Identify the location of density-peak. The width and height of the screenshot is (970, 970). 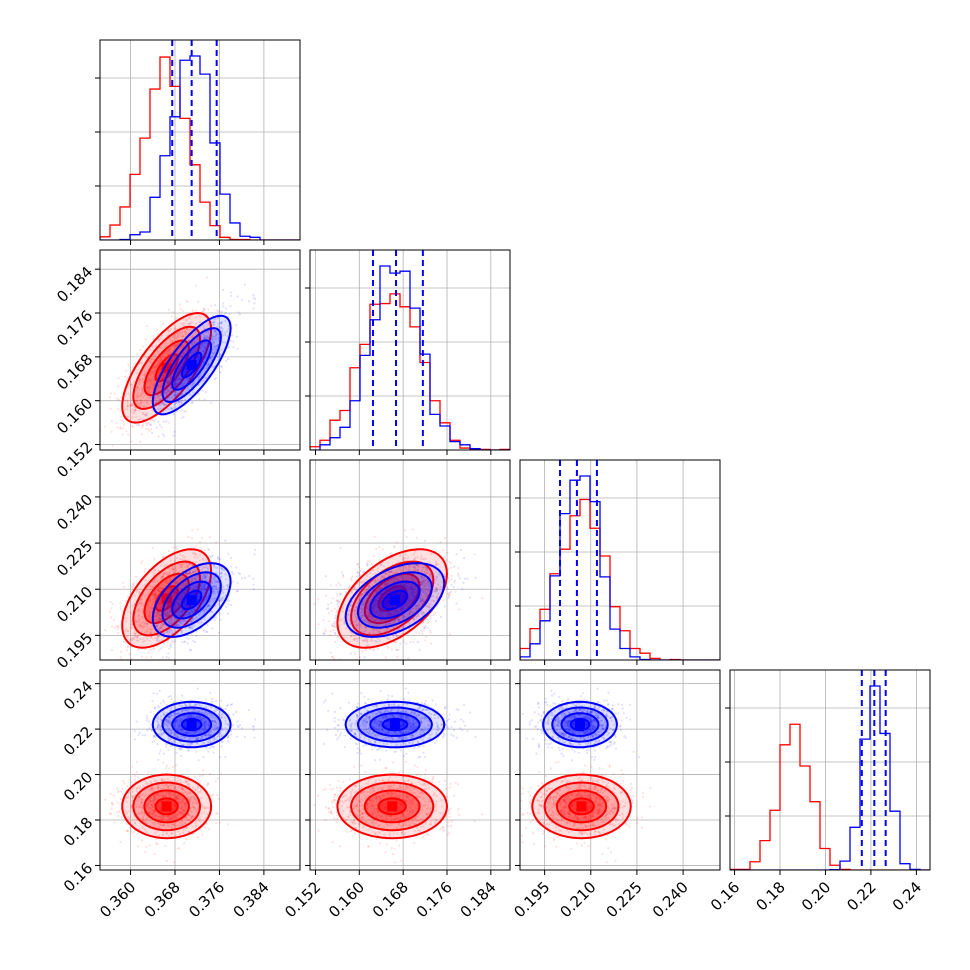
(166, 367).